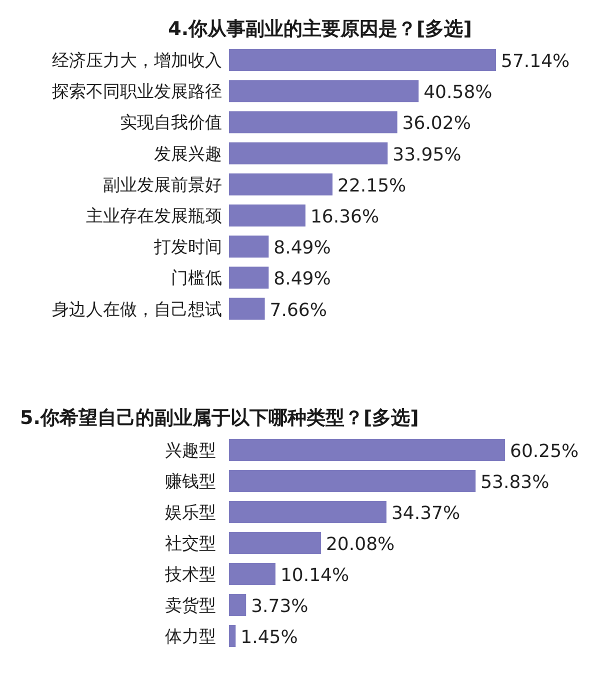 This screenshot has width=600, height=691. I want to click on y-tick-label: 门槛低, so click(196, 278).